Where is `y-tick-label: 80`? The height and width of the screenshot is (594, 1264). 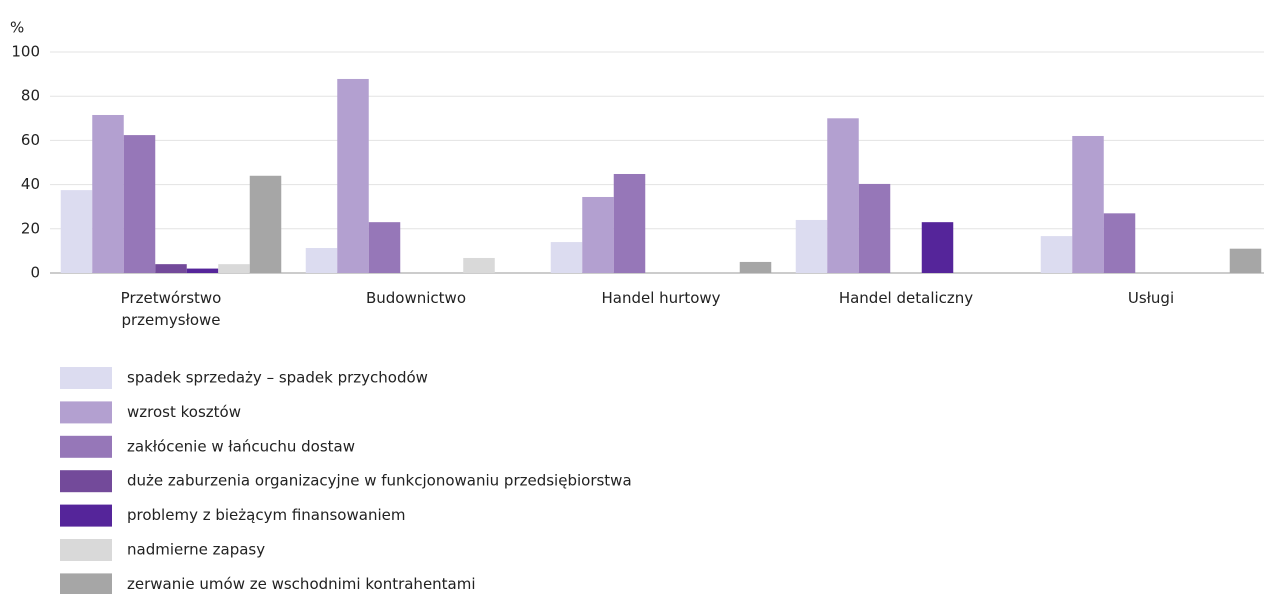 y-tick-label: 80 is located at coordinates (30, 96).